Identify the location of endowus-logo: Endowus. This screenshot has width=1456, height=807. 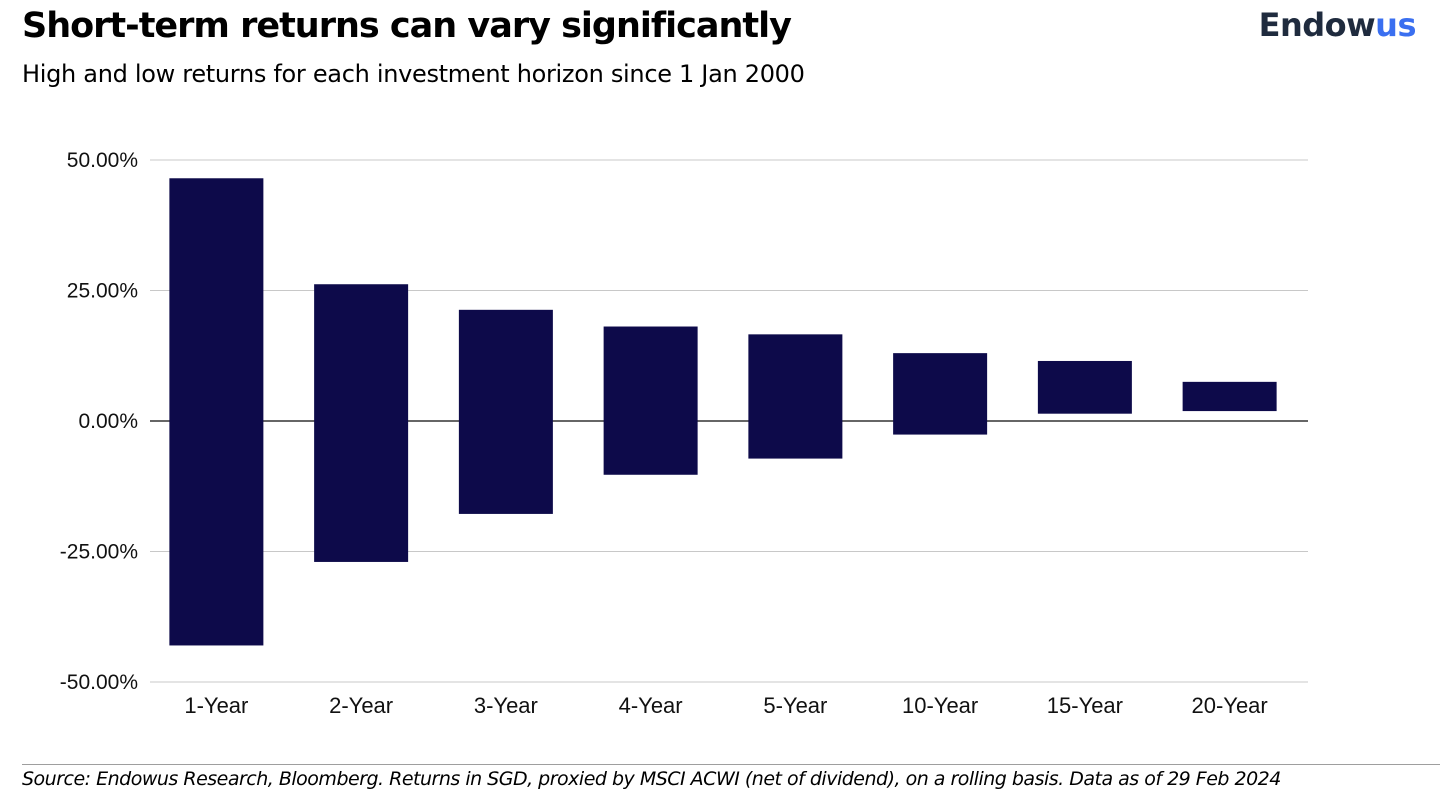
(1337, 25).